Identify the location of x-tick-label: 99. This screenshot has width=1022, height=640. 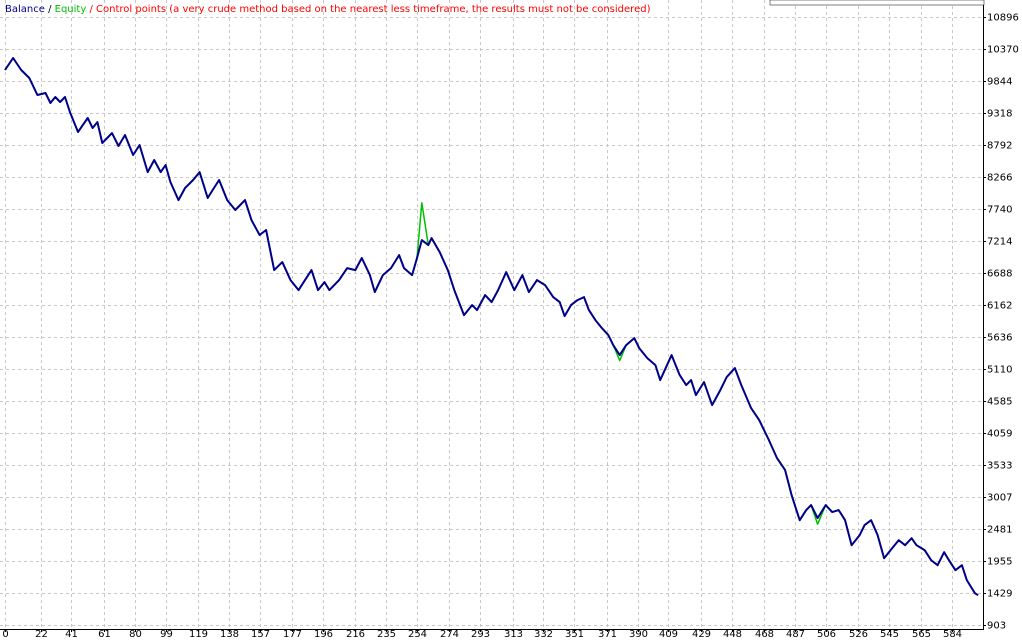
(166, 634).